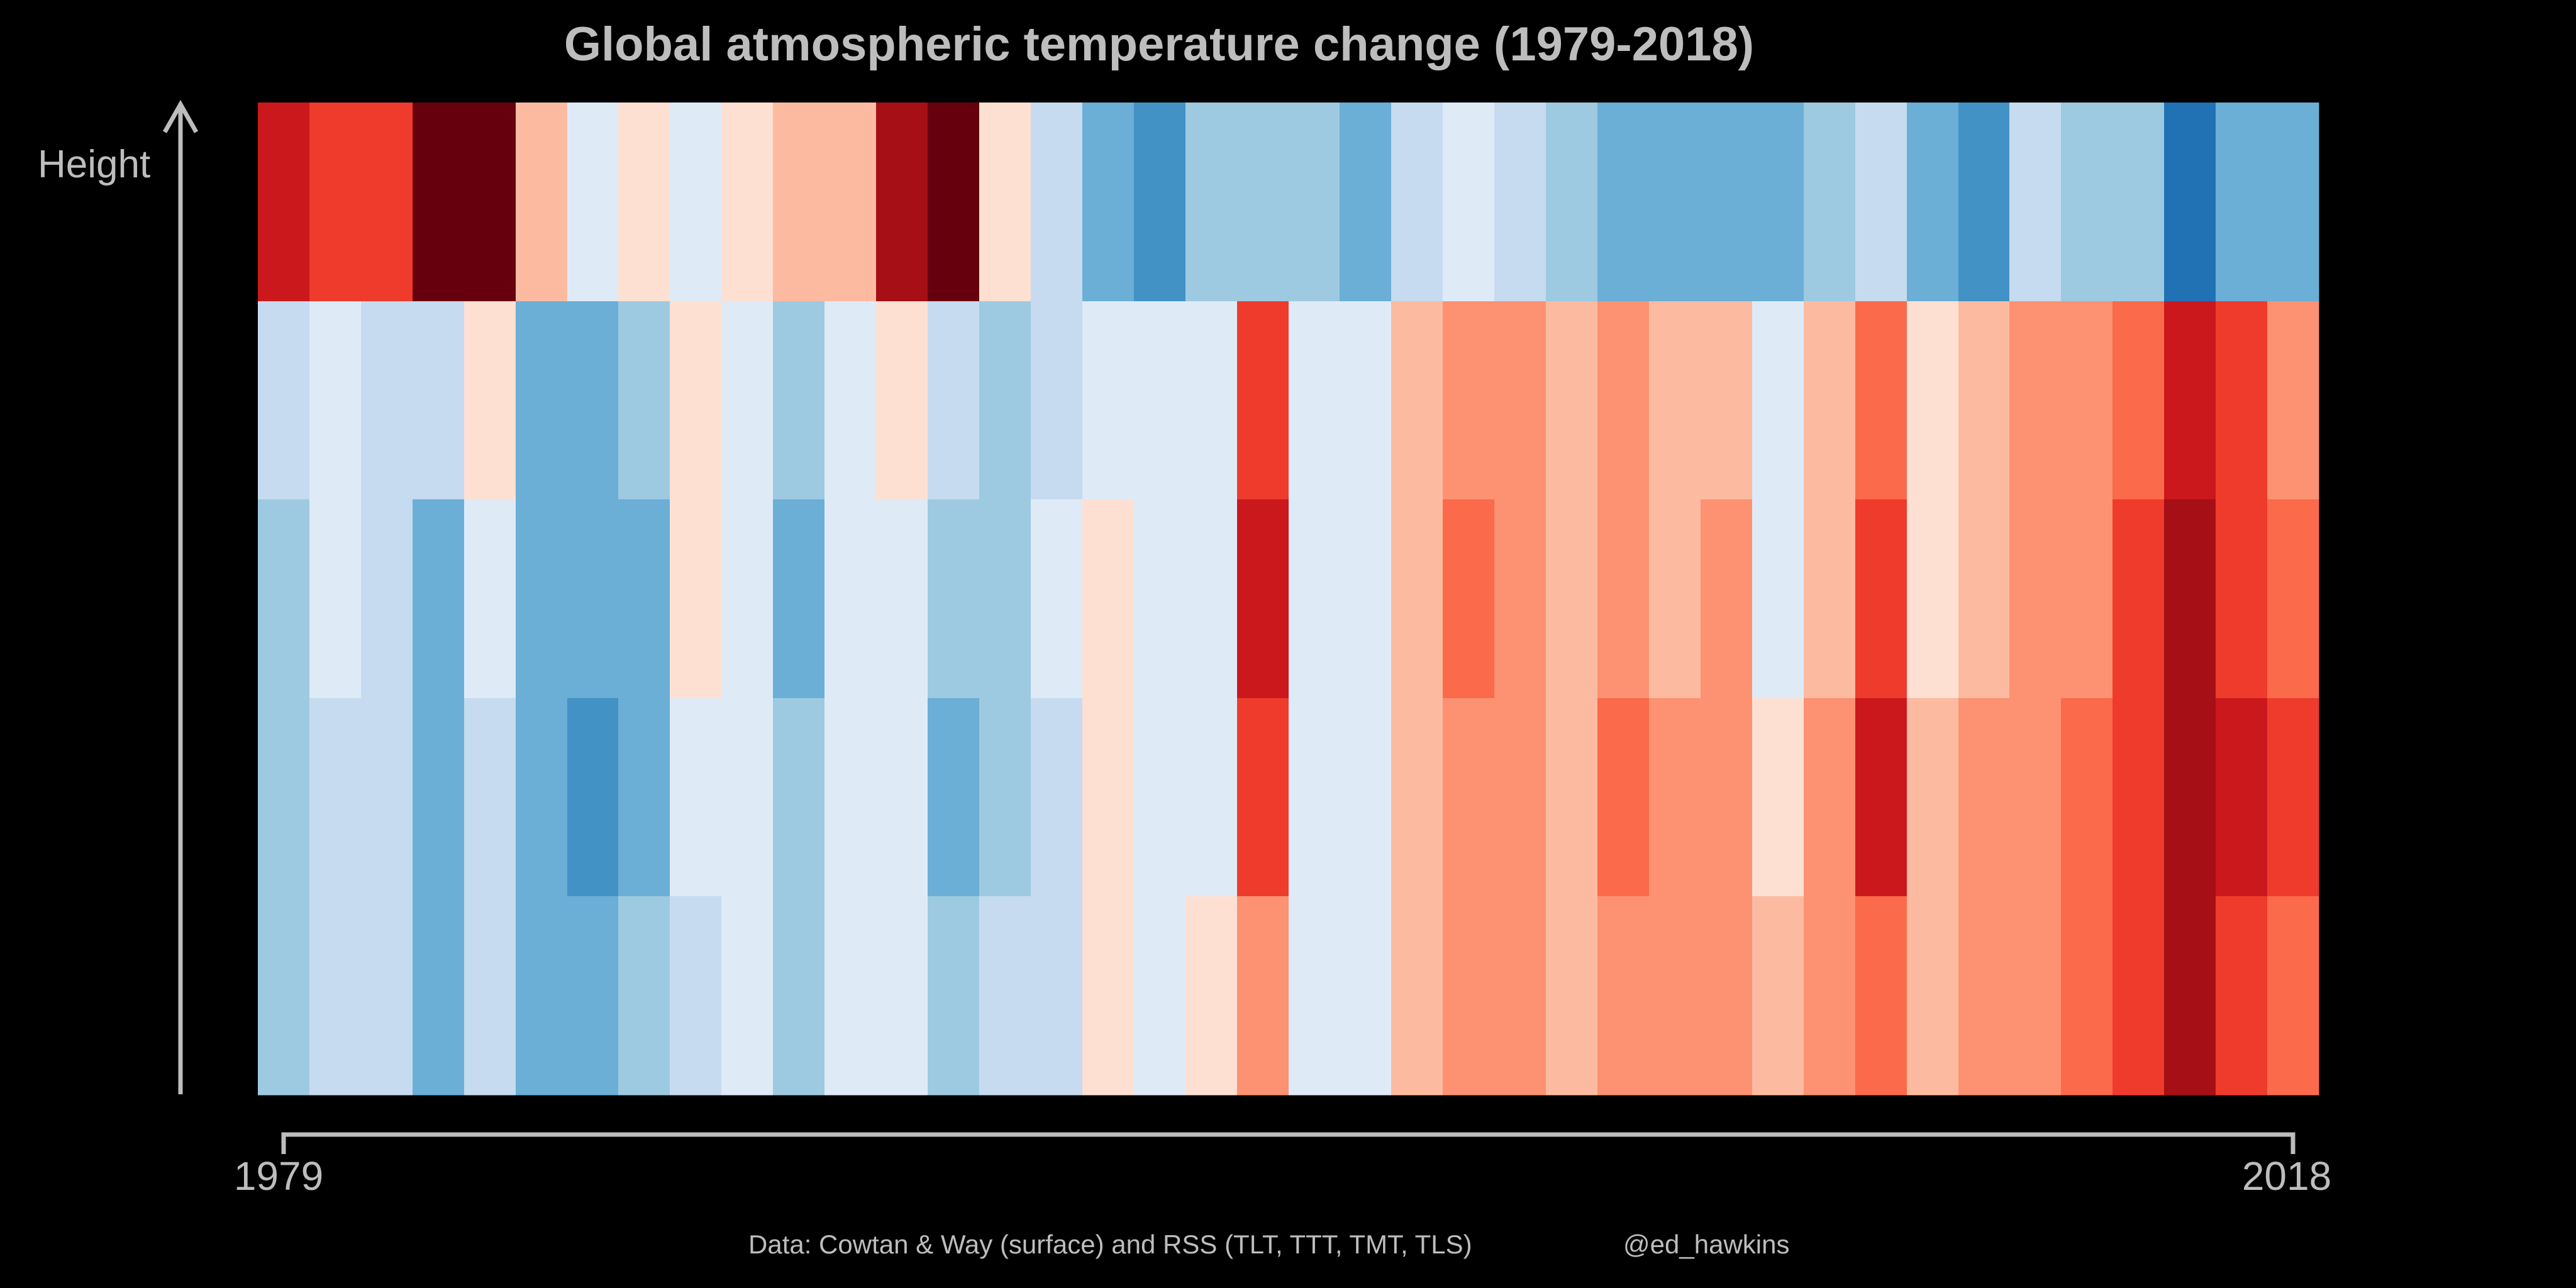 Image resolution: width=2576 pixels, height=1288 pixels. I want to click on heatmap-cell-2008-row2, so click(1778, 599).